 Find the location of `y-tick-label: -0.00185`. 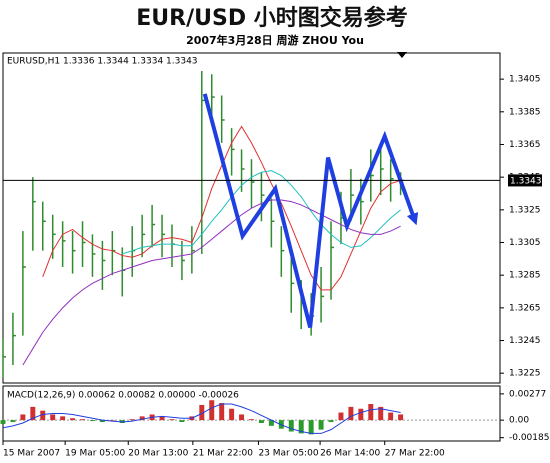

y-tick-label: -0.00185 is located at coordinates (529, 438).